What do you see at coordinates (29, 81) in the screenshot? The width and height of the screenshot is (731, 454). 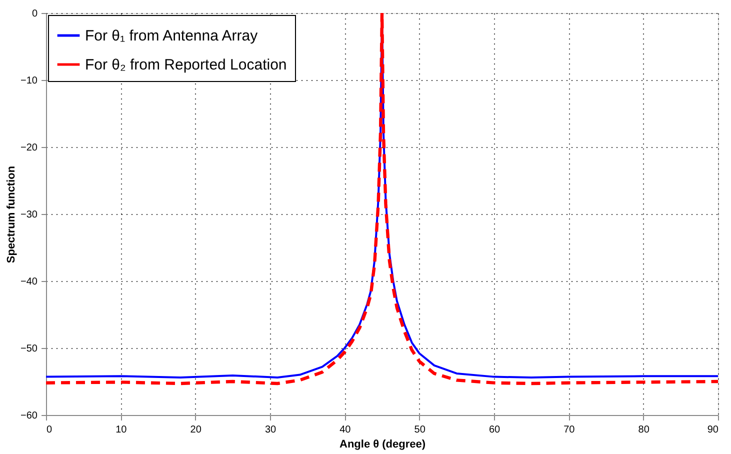 I see `y-tick-label: −10` at bounding box center [29, 81].